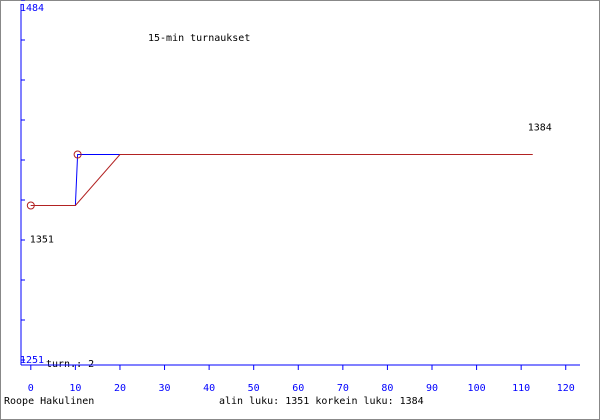  Describe the element at coordinates (343, 388) in the screenshot. I see `x-tick-label: 70` at that location.